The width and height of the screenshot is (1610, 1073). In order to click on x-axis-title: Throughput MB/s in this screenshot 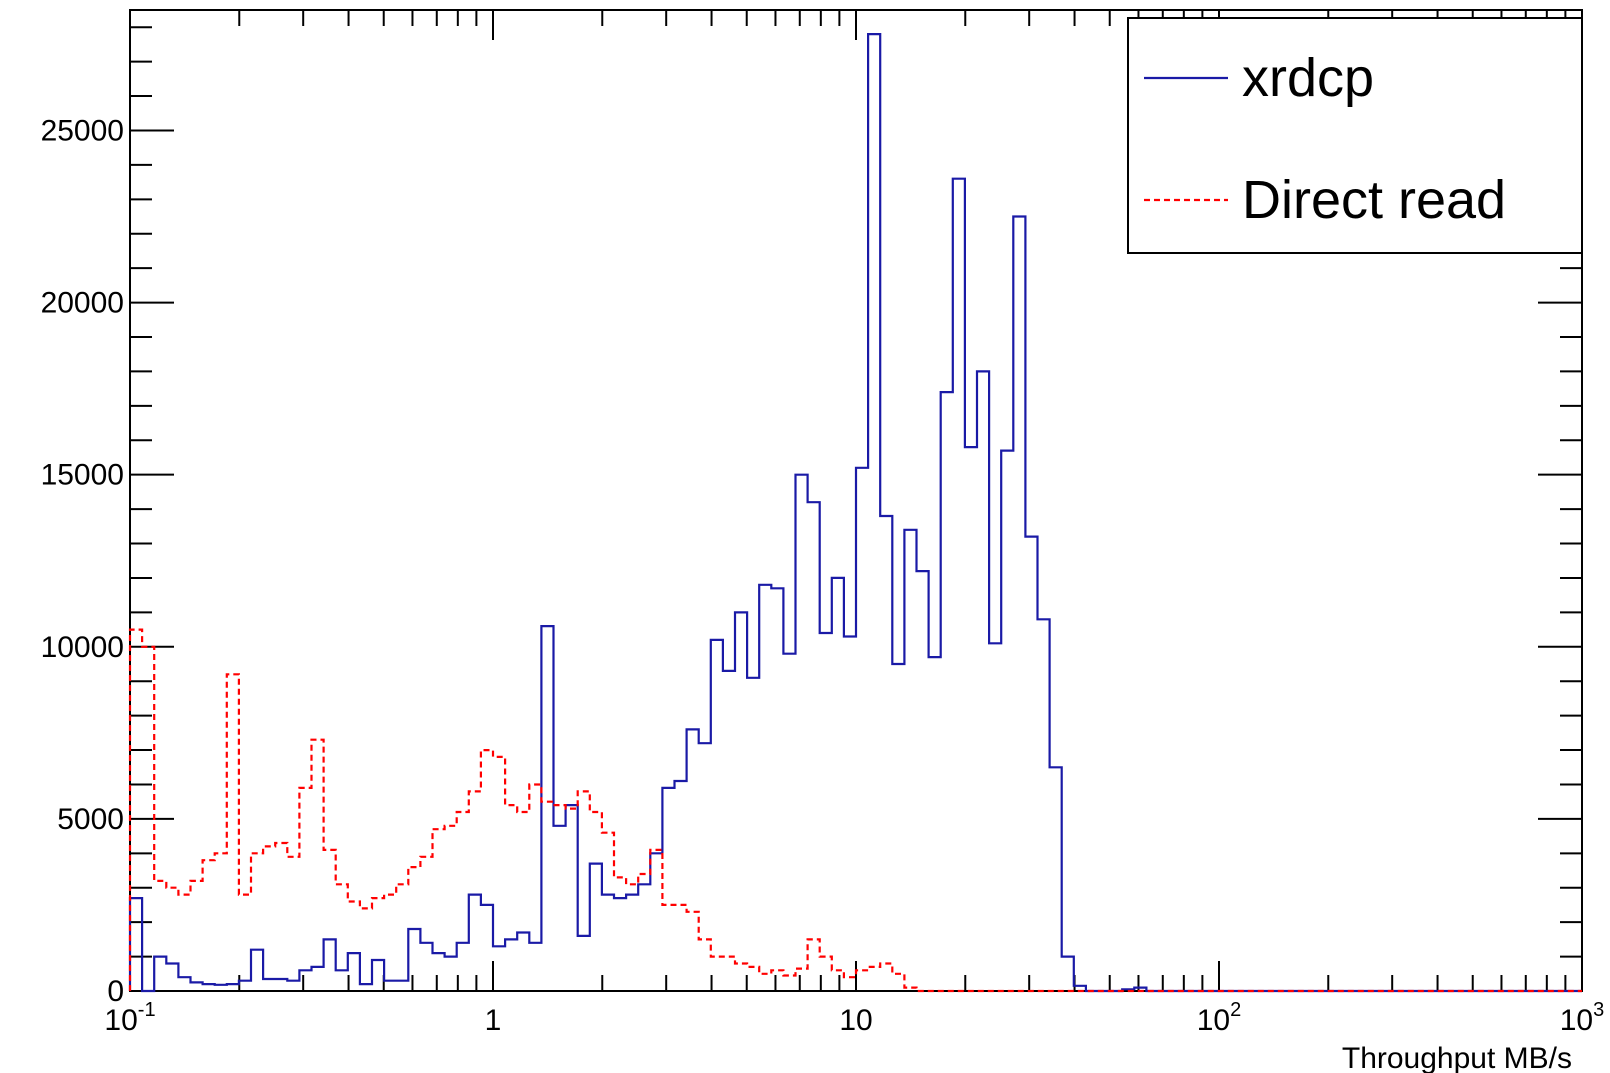, I will do `click(1457, 1057)`.